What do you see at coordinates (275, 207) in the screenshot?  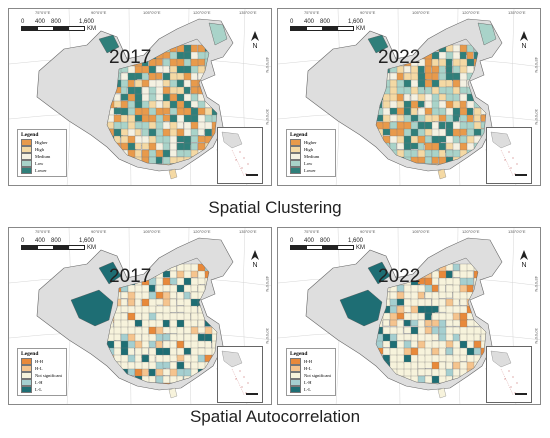 I see `caption-spatial-clustering: Spatial Clustering` at bounding box center [275, 207].